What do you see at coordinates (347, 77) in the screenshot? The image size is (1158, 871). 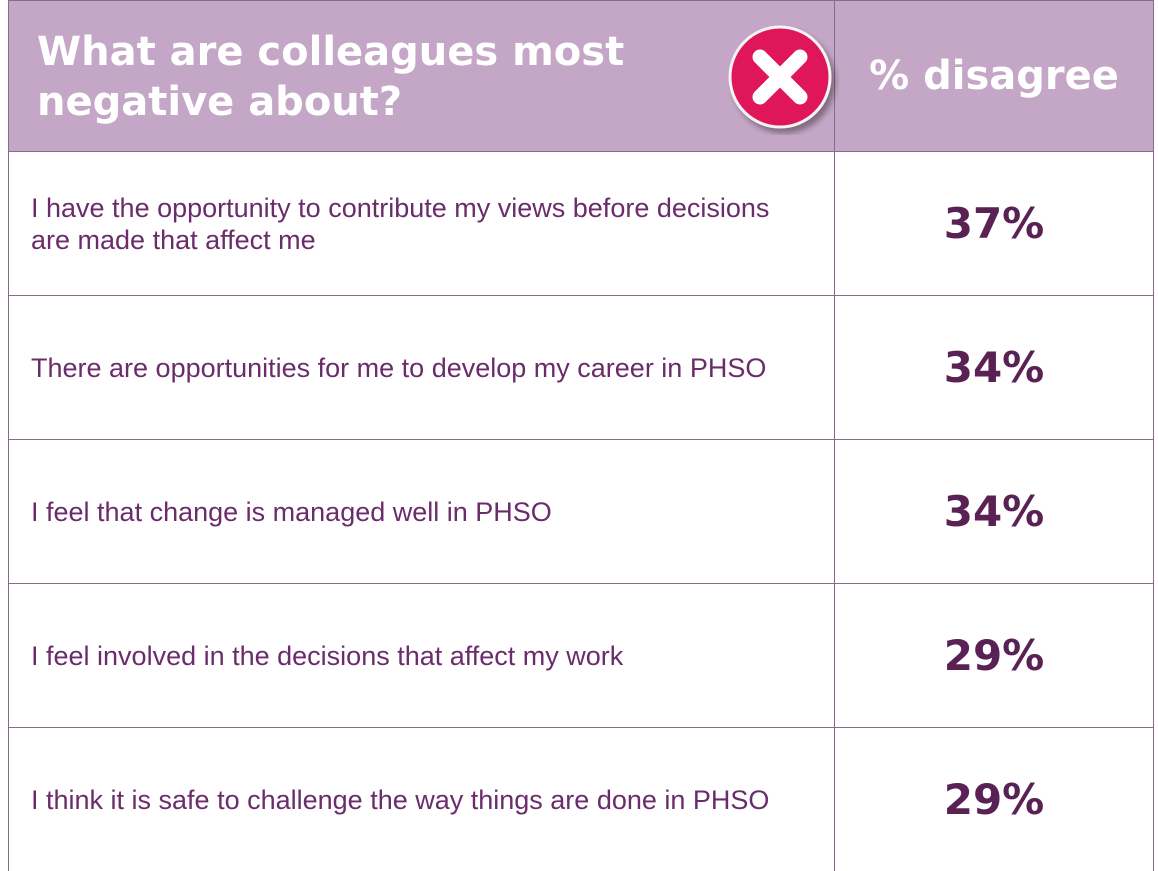 I see `title: What are colleagues most negative about?` at bounding box center [347, 77].